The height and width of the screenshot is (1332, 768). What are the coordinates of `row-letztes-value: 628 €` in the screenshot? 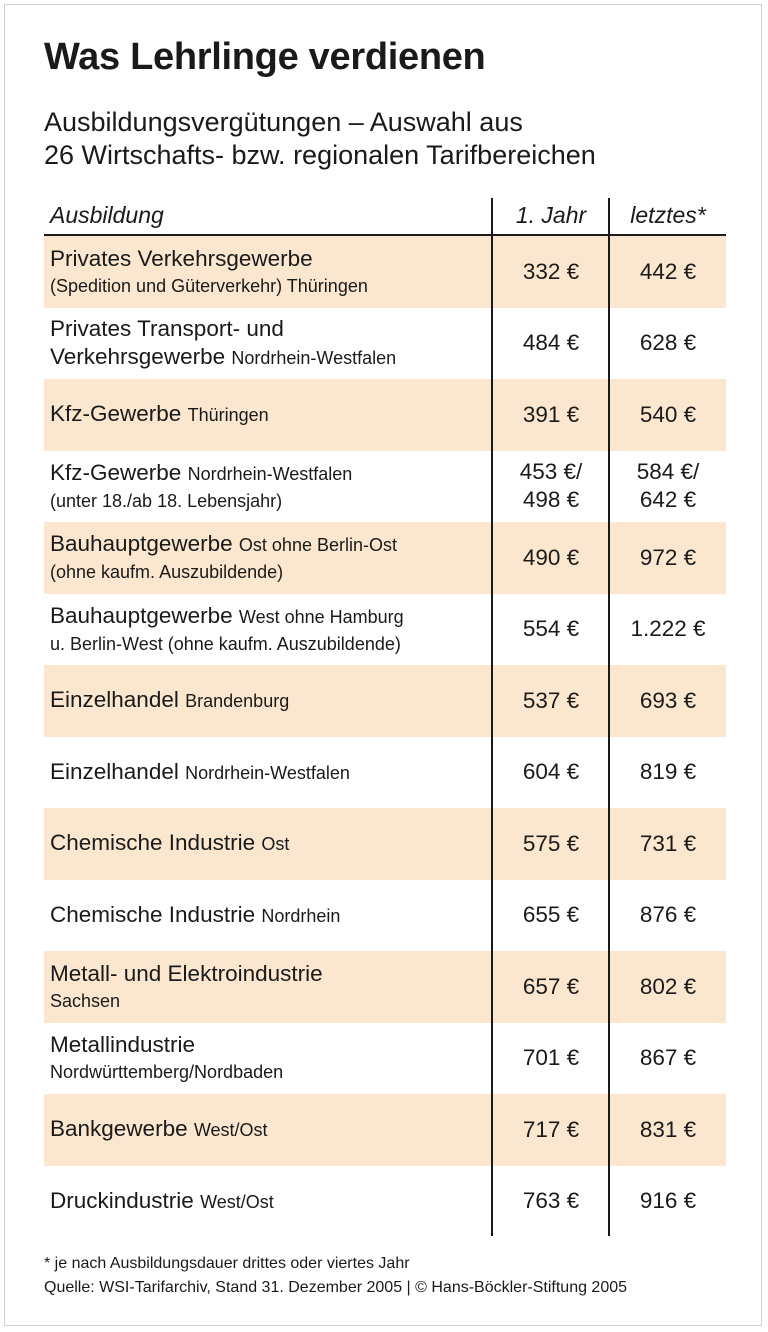 It's located at (668, 344).